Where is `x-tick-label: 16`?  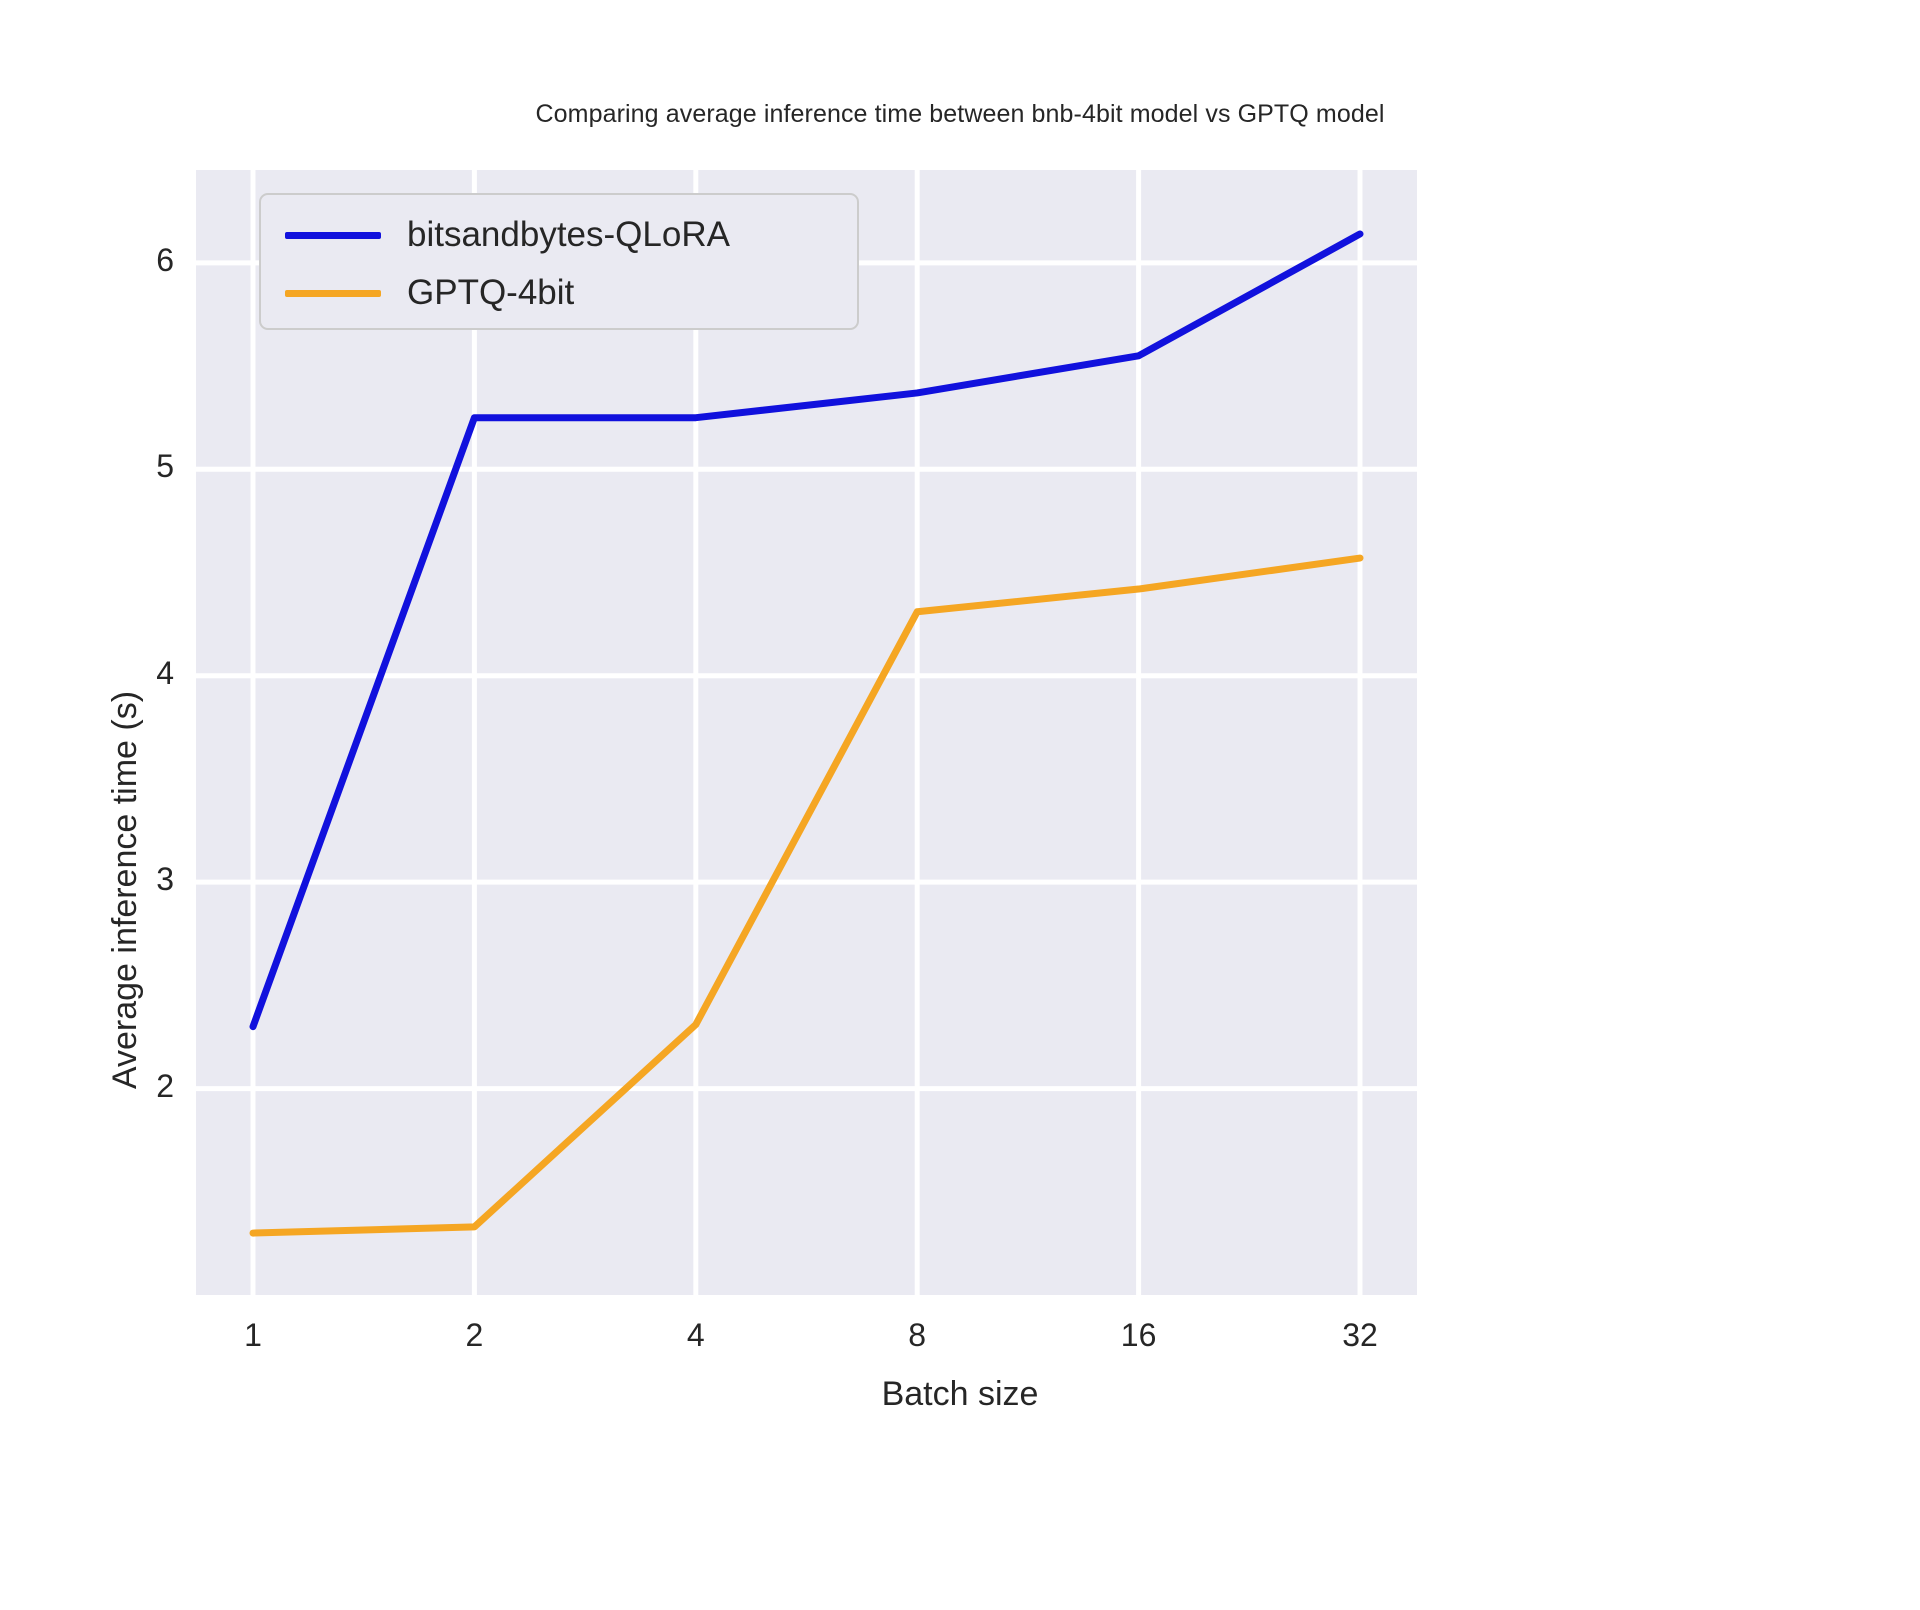 x-tick-label: 16 is located at coordinates (1138, 1335).